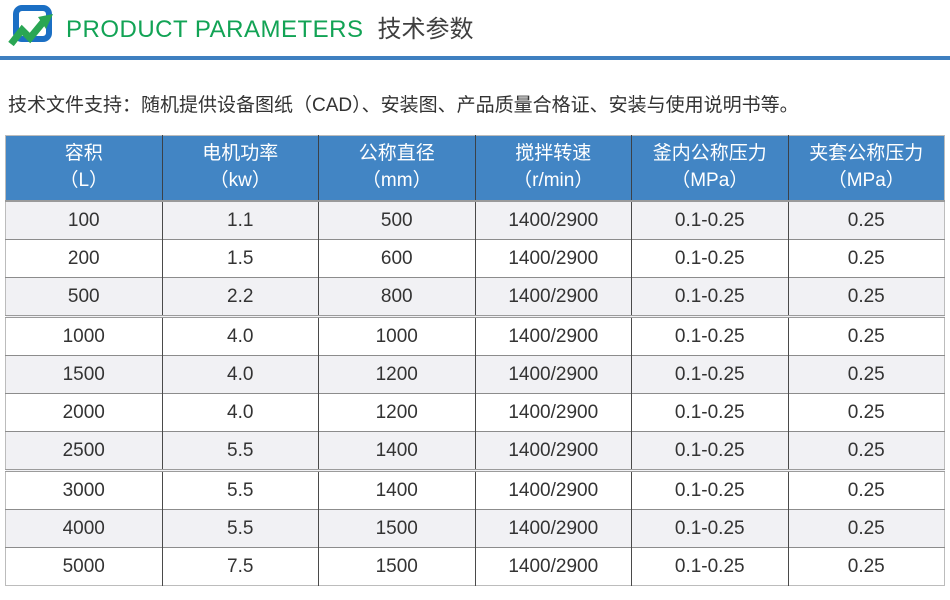 The height and width of the screenshot is (600, 950). Describe the element at coordinates (83, 451) in the screenshot. I see `table-cell: 2500` at that location.